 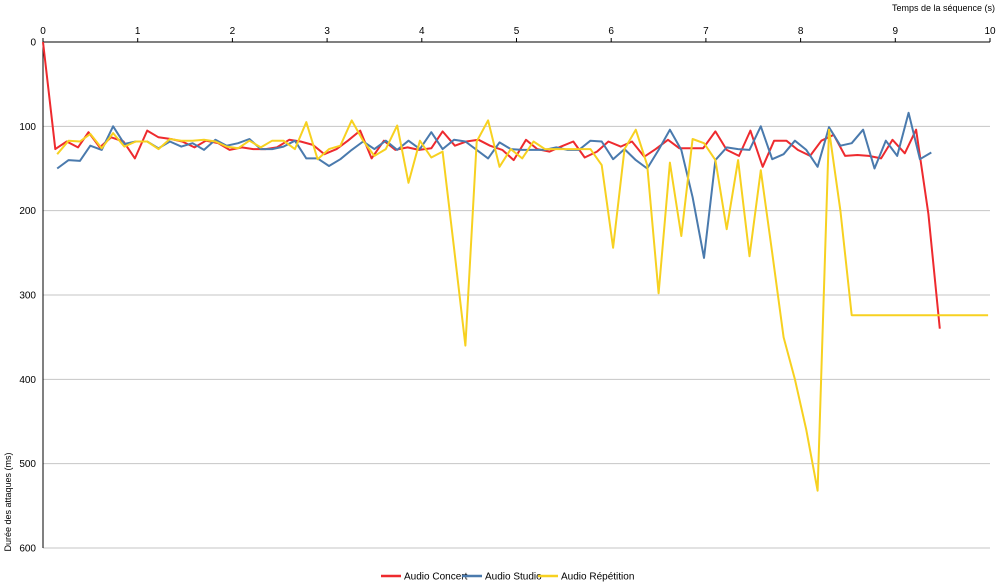 What do you see at coordinates (801, 31) in the screenshot?
I see `x-tick-label: 8` at bounding box center [801, 31].